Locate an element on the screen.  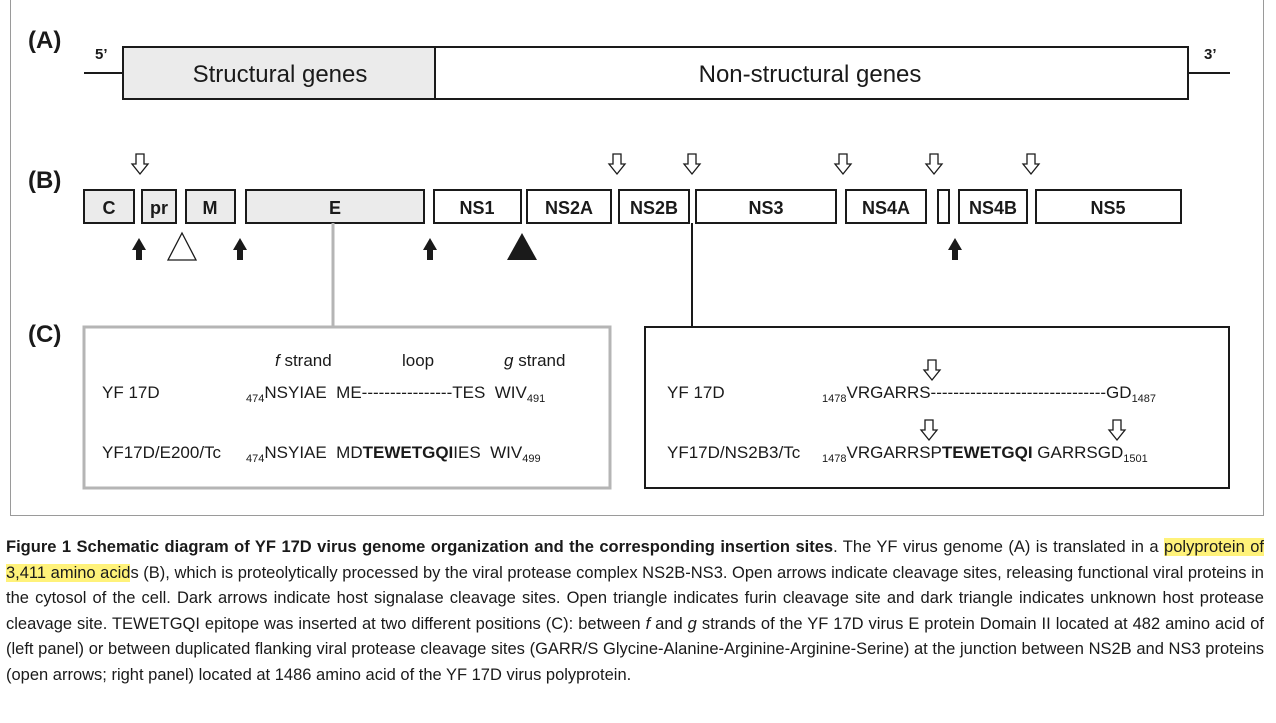
gene-label-c: C is located at coordinates (109, 208).